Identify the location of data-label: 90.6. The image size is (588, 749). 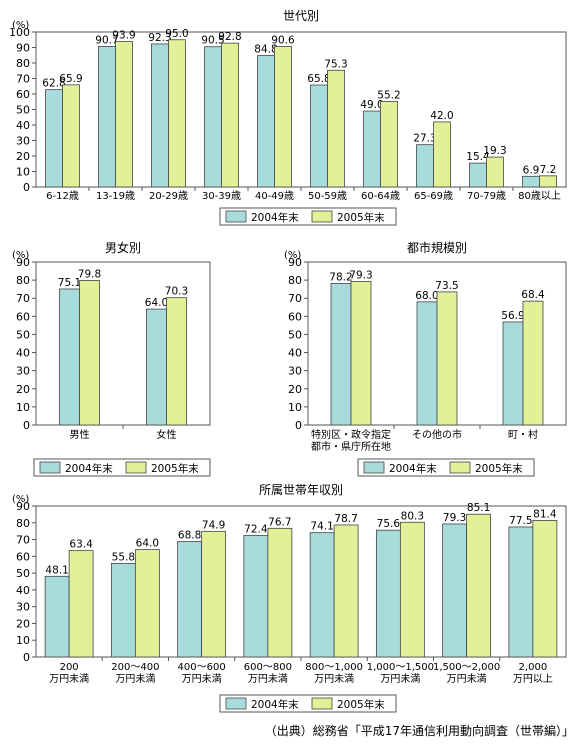
(283, 41).